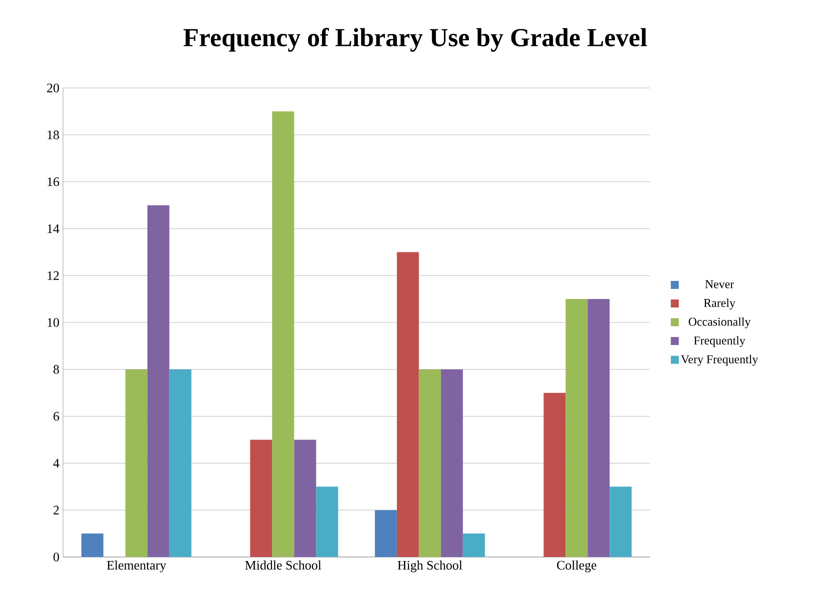  Describe the element at coordinates (136, 566) in the screenshot. I see `x-tick-label: Elementary` at that location.